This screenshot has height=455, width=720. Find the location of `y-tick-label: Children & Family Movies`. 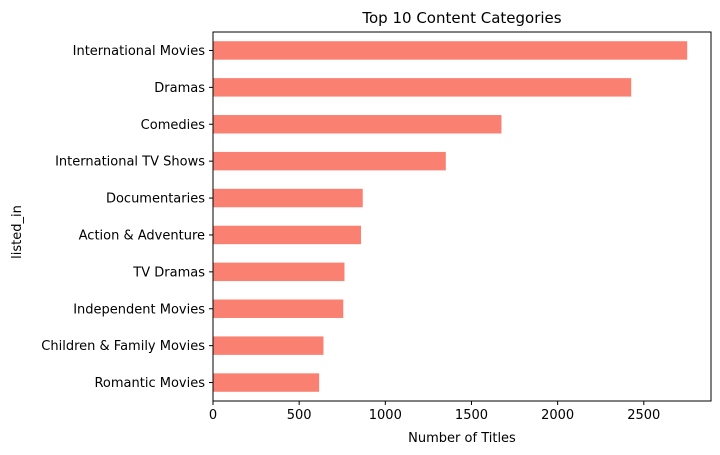

y-tick-label: Children & Family Movies is located at coordinates (123, 346).